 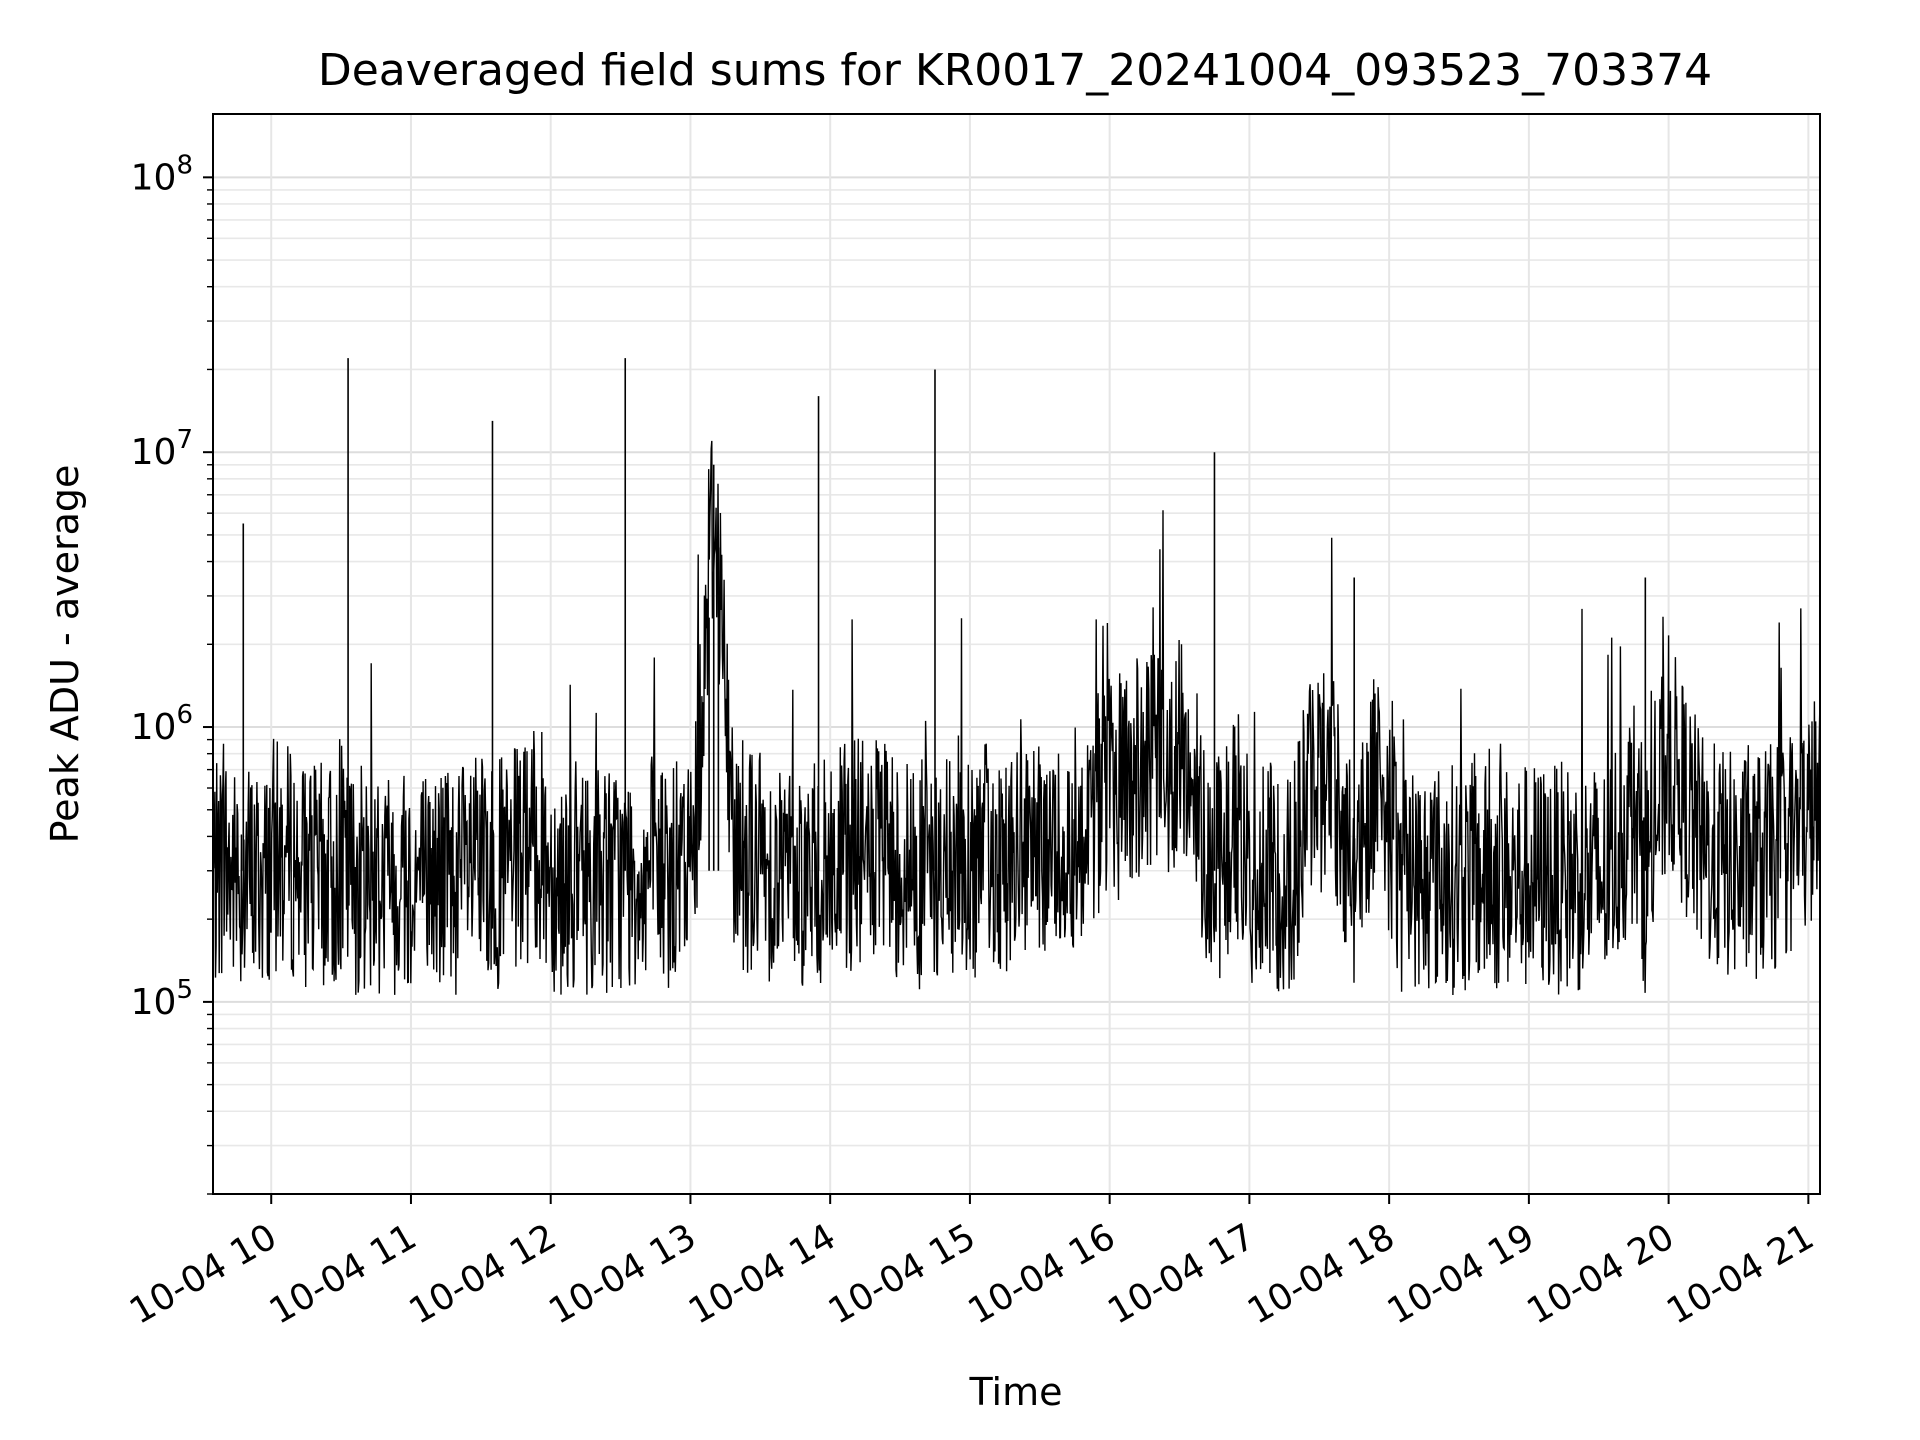 I want to click on y-axis-label: Peak ADU - average, so click(x=65, y=654).